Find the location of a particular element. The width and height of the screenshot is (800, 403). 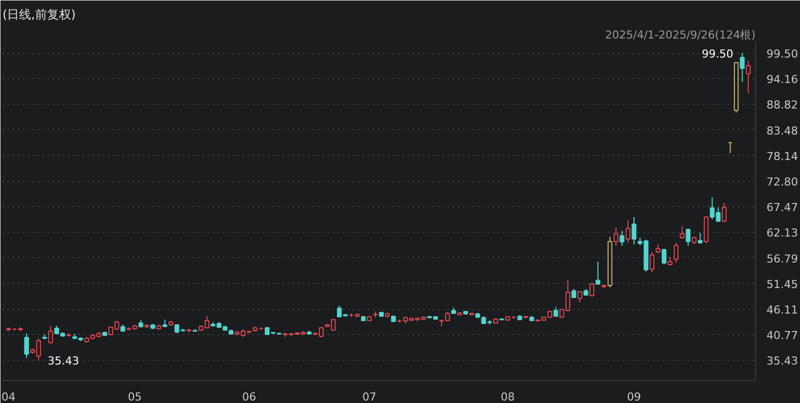

annotation: 99.50 is located at coordinates (718, 54).